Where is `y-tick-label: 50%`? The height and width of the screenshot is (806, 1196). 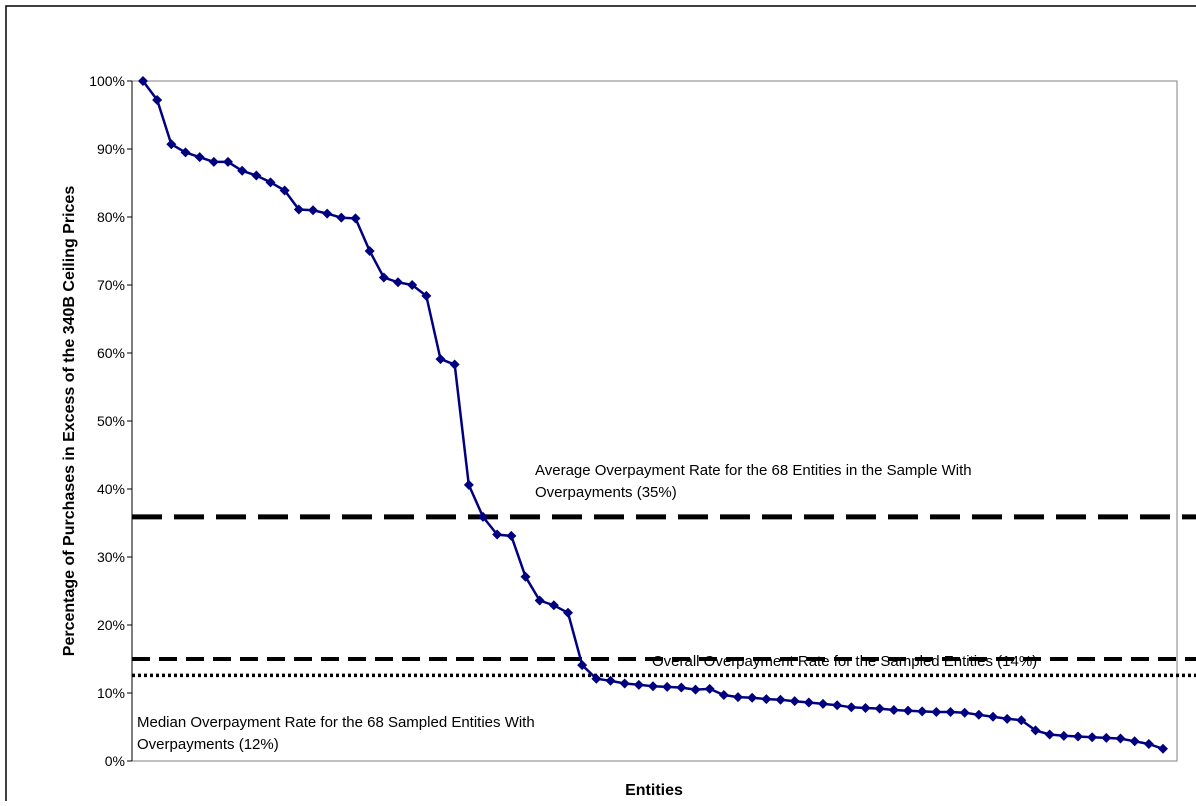
y-tick-label: 50% is located at coordinates (111, 421).